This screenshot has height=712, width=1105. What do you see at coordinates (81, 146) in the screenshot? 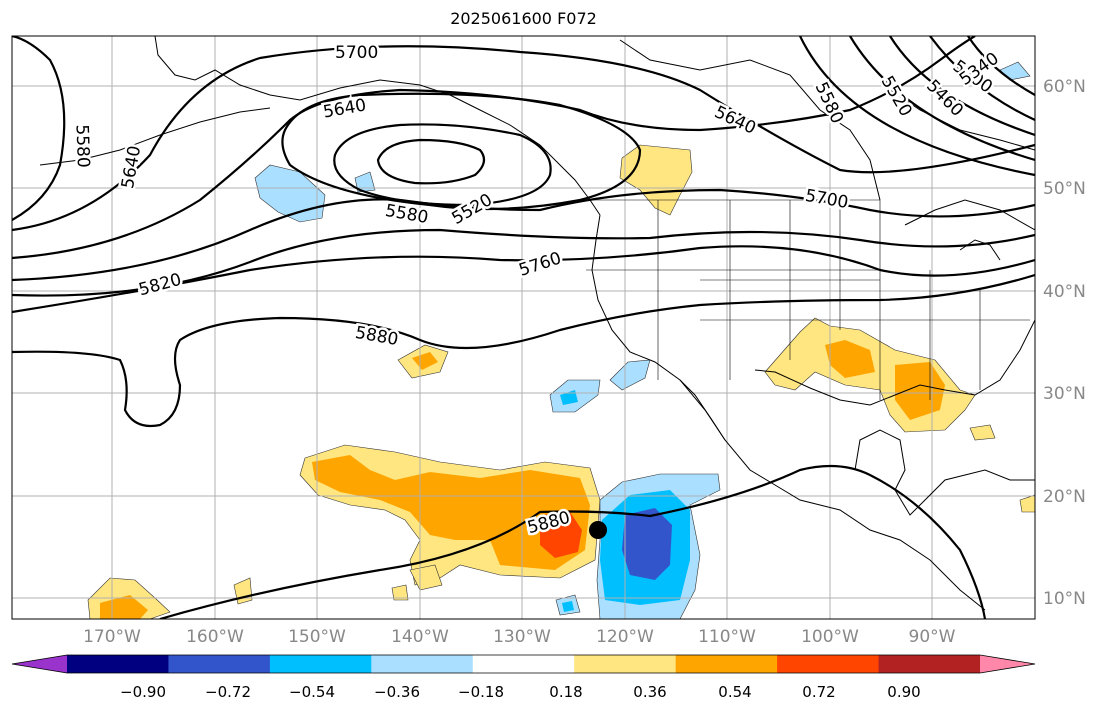
I see `contour-label: 5580` at bounding box center [81, 146].